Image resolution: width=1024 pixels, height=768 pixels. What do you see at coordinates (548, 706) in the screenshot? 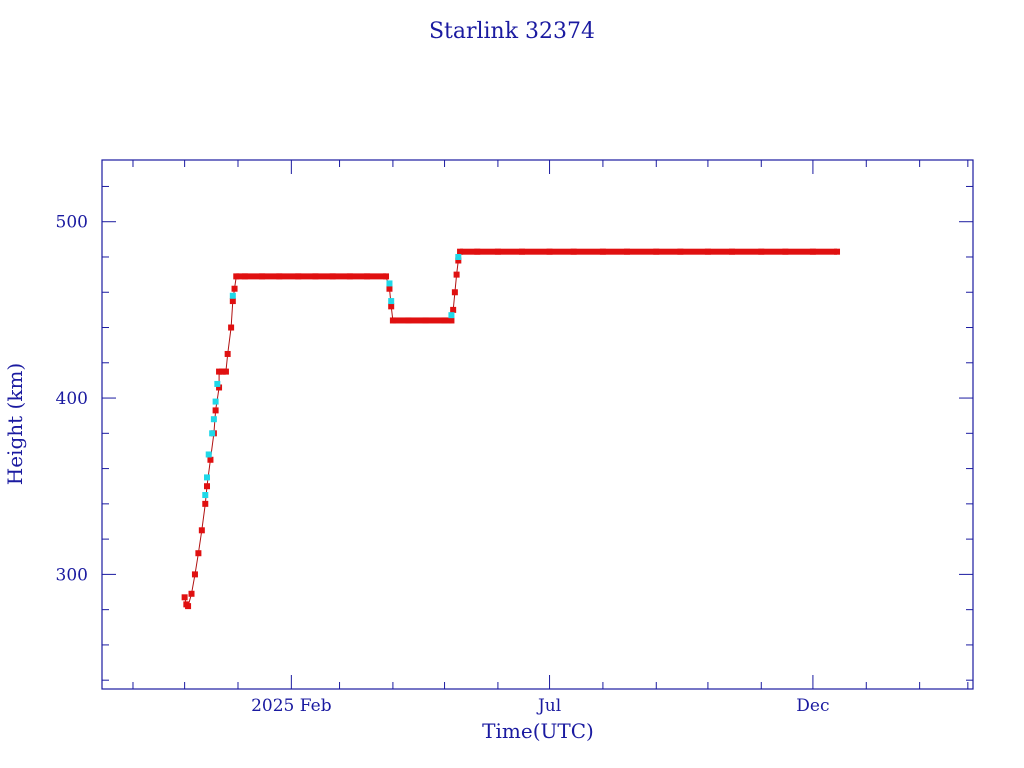
I see `x-tick-label: Jul` at bounding box center [548, 706].